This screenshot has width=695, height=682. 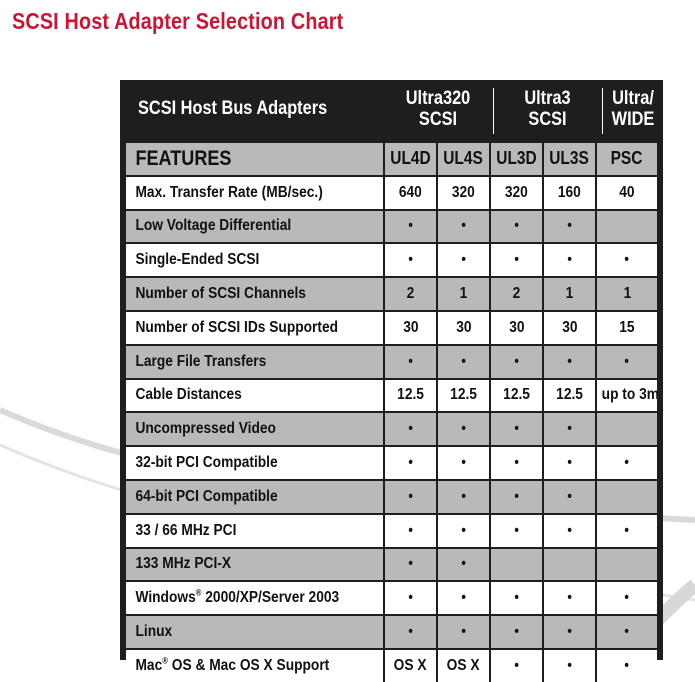 I want to click on cell-value: 1, so click(x=463, y=294).